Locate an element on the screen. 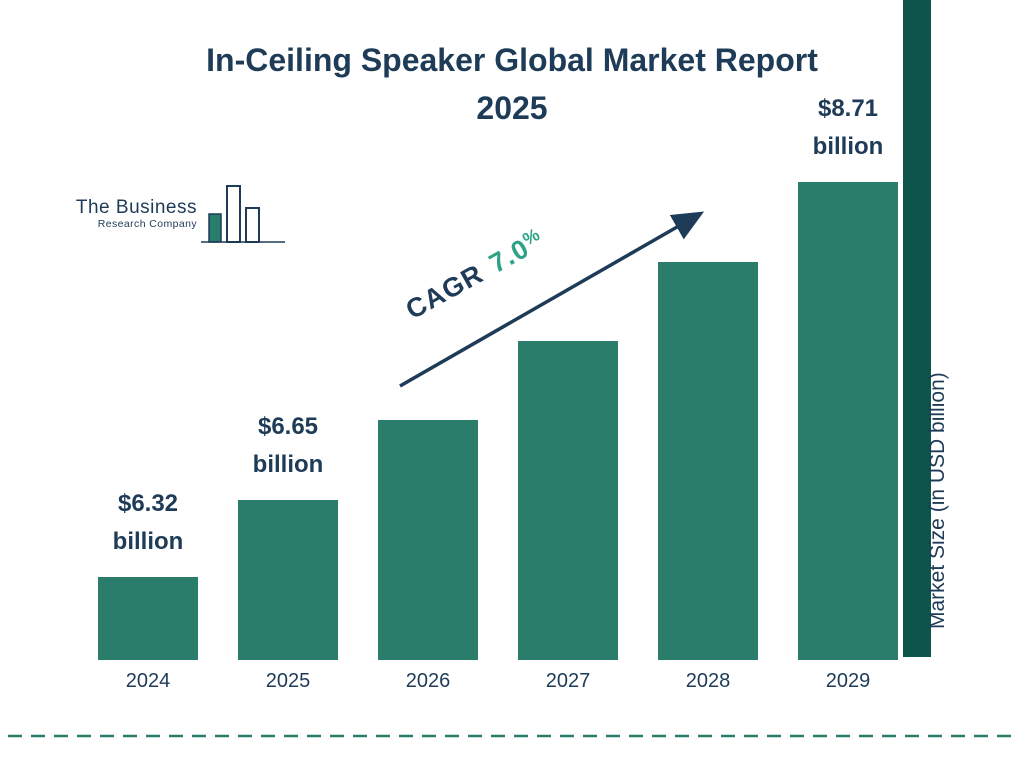 The width and height of the screenshot is (1024, 768). right-accent-stripe is located at coordinates (917, 328).